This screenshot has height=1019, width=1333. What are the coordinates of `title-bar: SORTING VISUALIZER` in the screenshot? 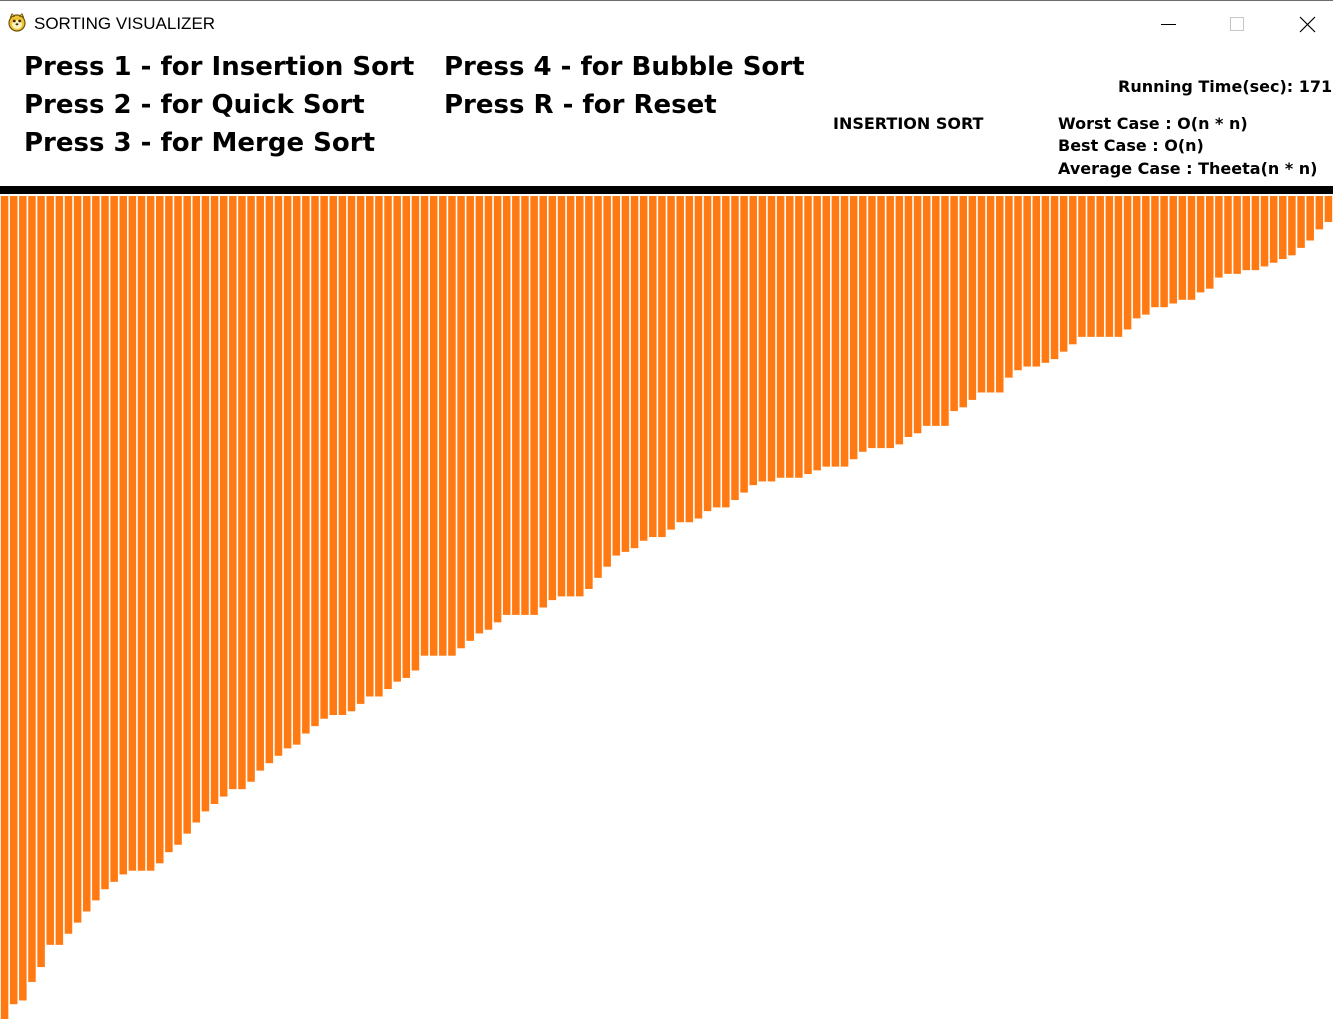 It's located at (666, 23).